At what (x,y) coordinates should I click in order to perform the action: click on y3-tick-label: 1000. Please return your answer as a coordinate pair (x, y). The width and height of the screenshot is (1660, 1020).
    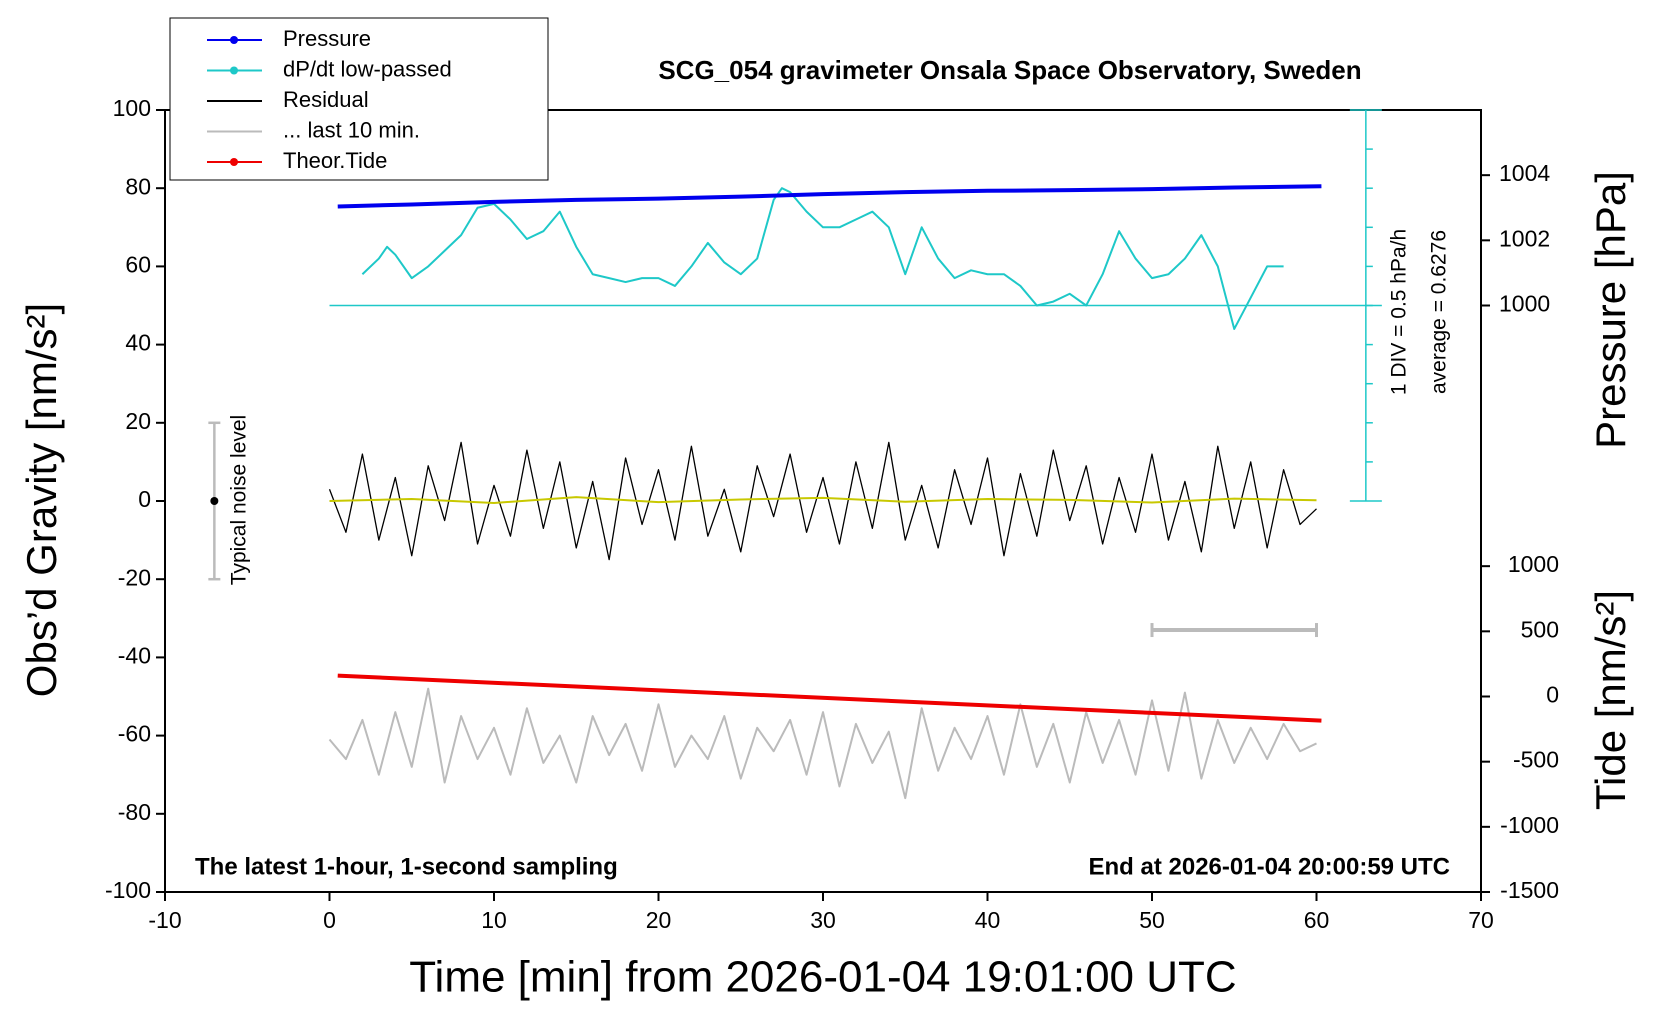
    Looking at the image, I should click on (1533, 564).